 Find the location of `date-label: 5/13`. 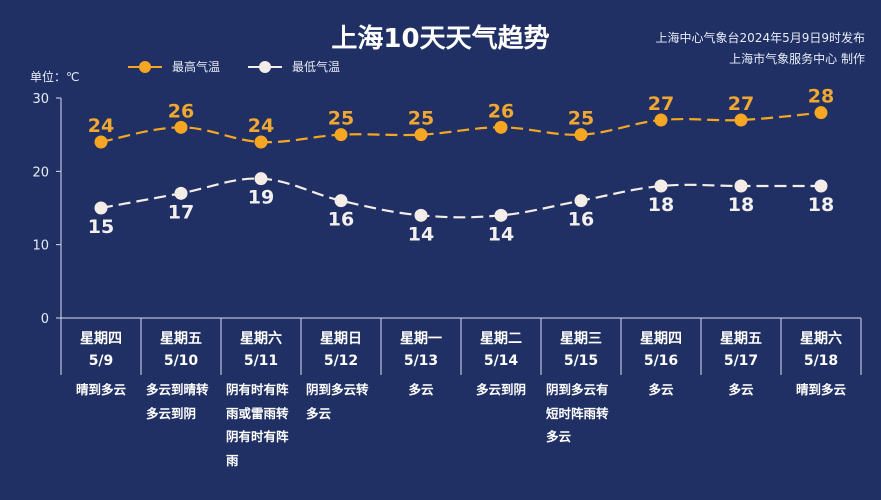

date-label: 5/13 is located at coordinates (421, 361).